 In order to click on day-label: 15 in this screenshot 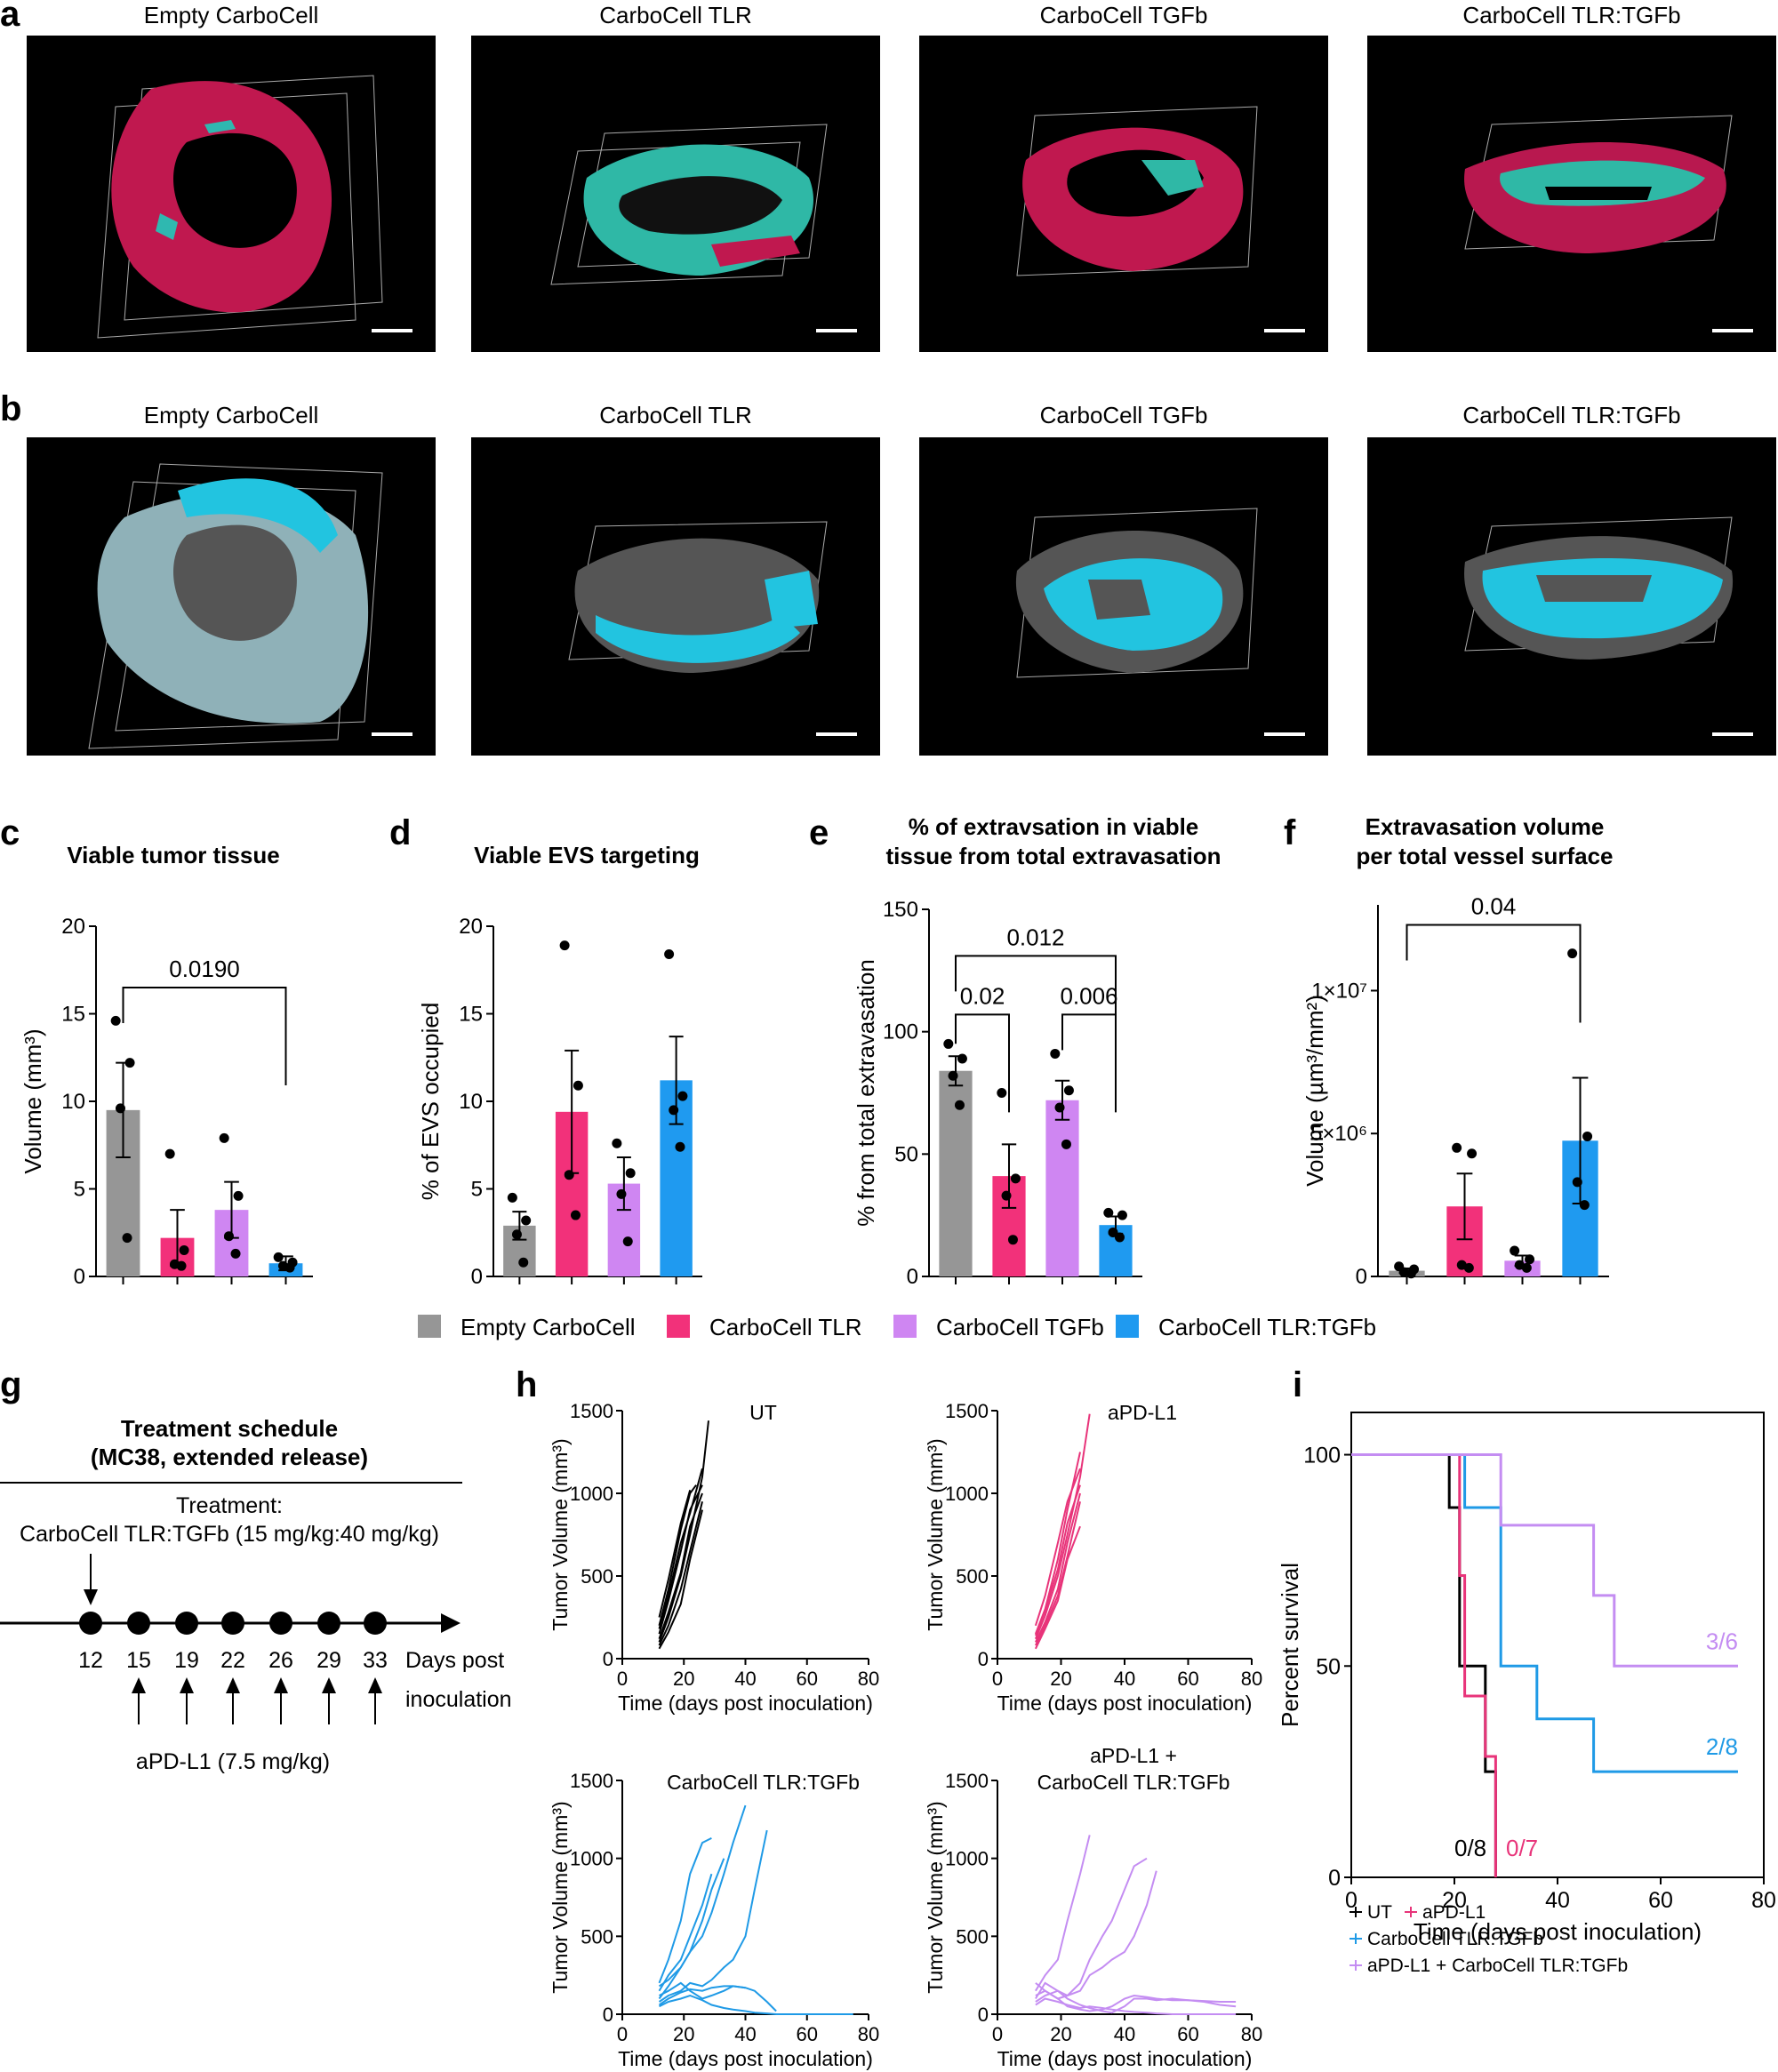, I will do `click(138, 1660)`.